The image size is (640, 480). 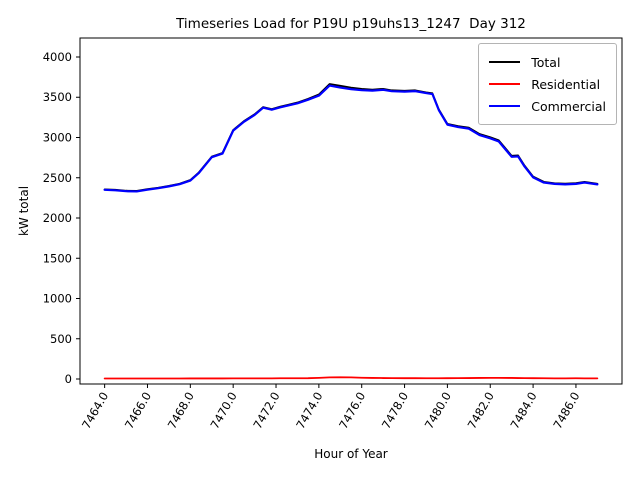 What do you see at coordinates (57, 178) in the screenshot?
I see `y-tick-label: 2500` at bounding box center [57, 178].